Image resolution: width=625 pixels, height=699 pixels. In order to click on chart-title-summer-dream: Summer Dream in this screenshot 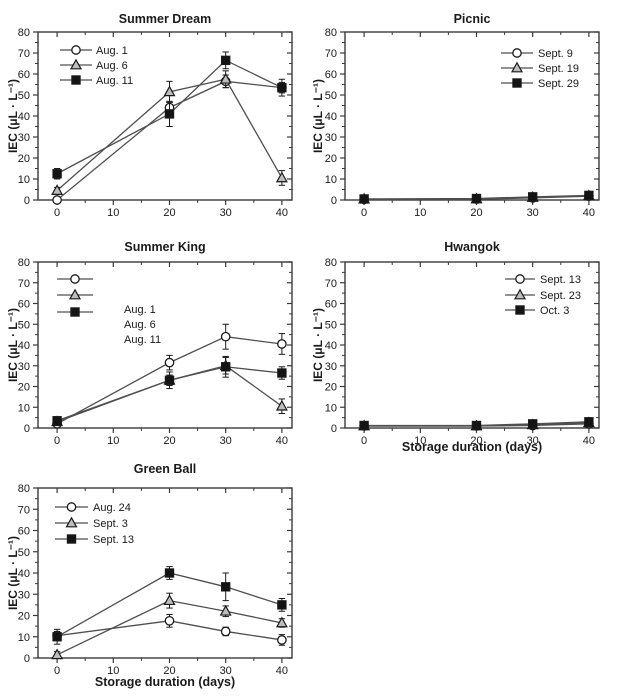, I will do `click(165, 19)`.